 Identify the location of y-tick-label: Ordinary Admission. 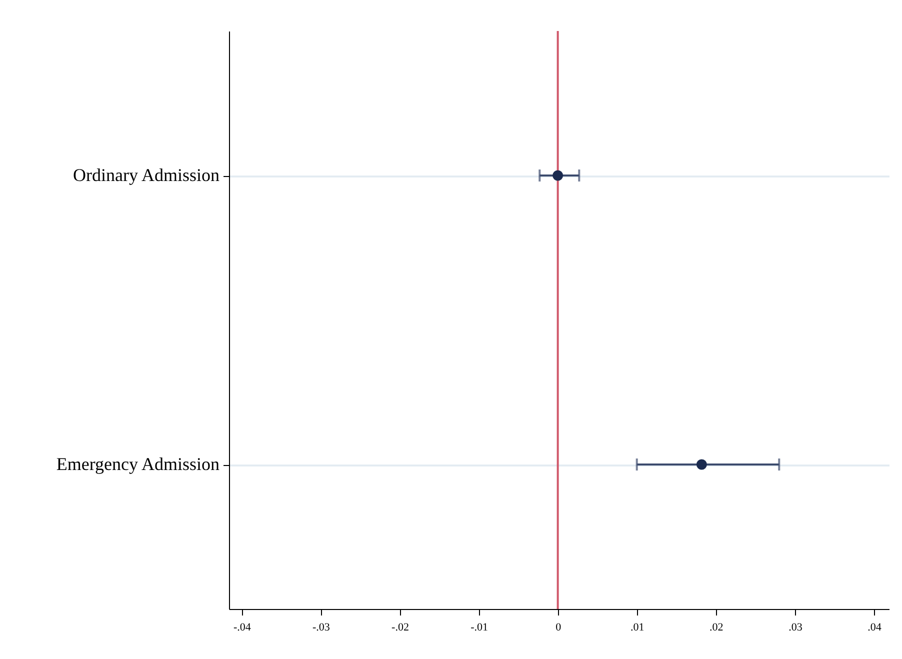
(146, 175).